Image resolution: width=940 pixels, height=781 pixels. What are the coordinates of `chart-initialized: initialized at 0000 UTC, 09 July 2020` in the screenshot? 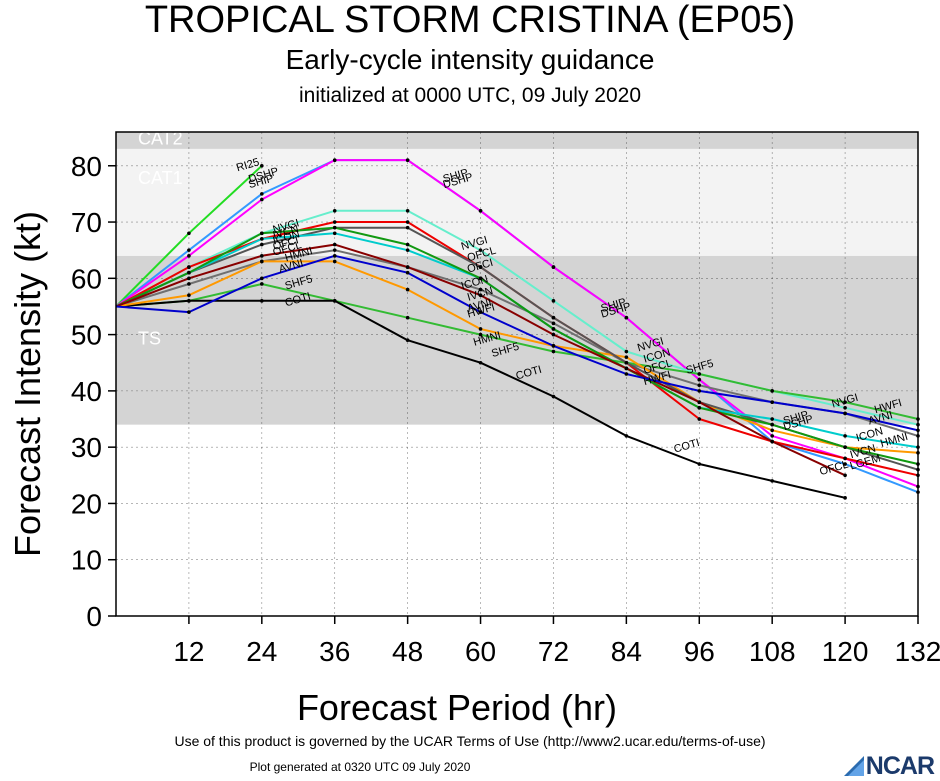 It's located at (470, 95).